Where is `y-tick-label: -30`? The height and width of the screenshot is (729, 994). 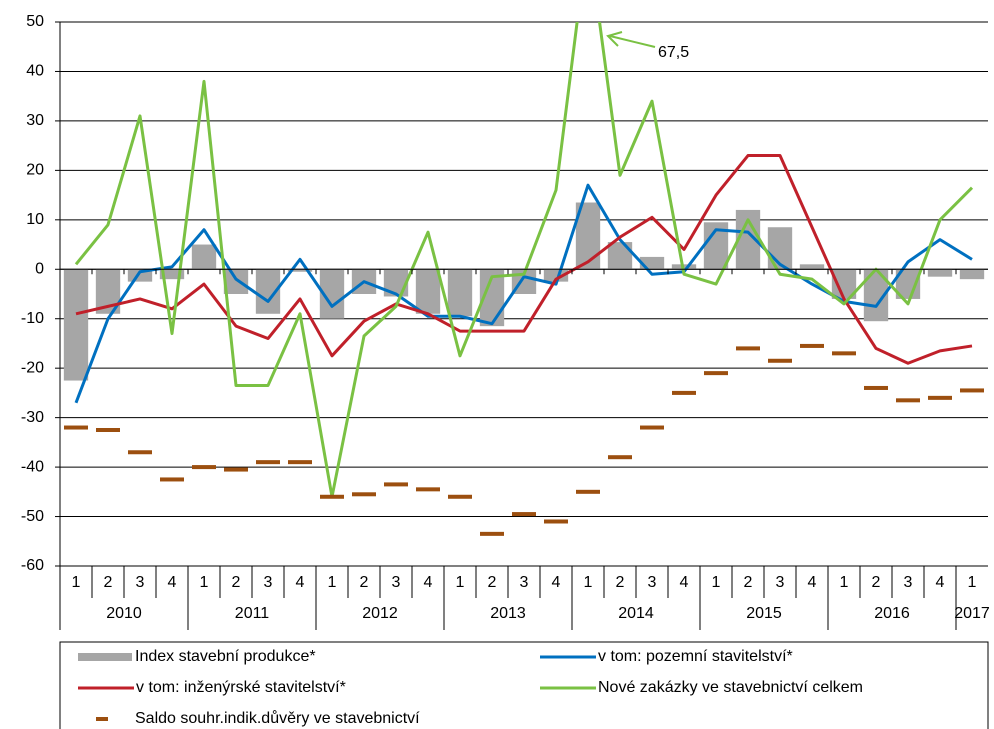 y-tick-label: -30 is located at coordinates (32, 417).